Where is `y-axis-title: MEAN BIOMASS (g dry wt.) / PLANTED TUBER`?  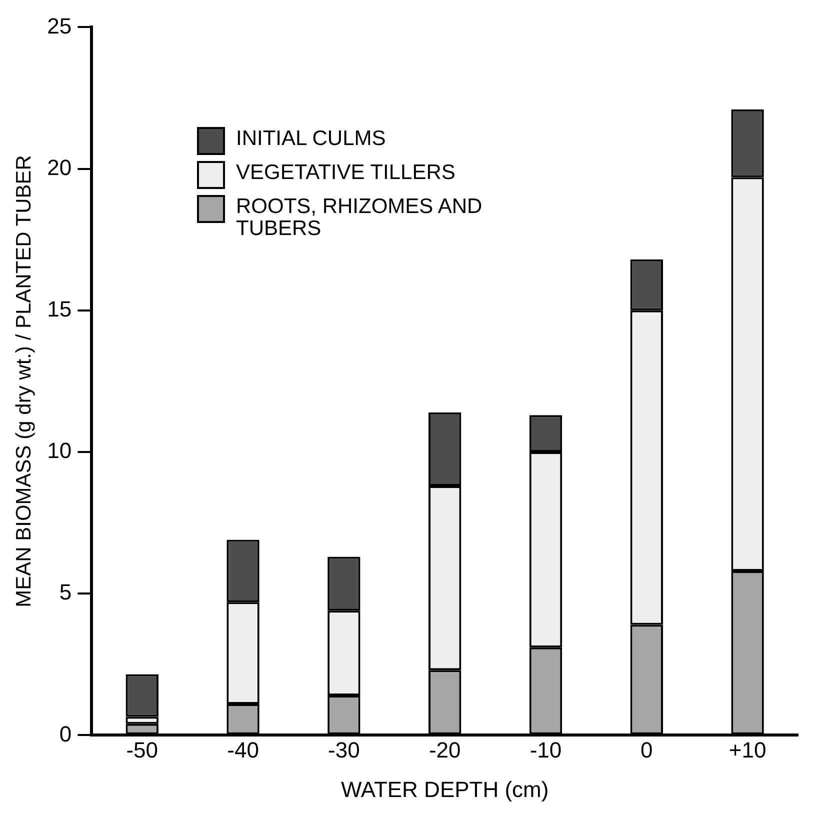 y-axis-title: MEAN BIOMASS (g dry wt.) / PLANTED TUBER is located at coordinates (24, 381).